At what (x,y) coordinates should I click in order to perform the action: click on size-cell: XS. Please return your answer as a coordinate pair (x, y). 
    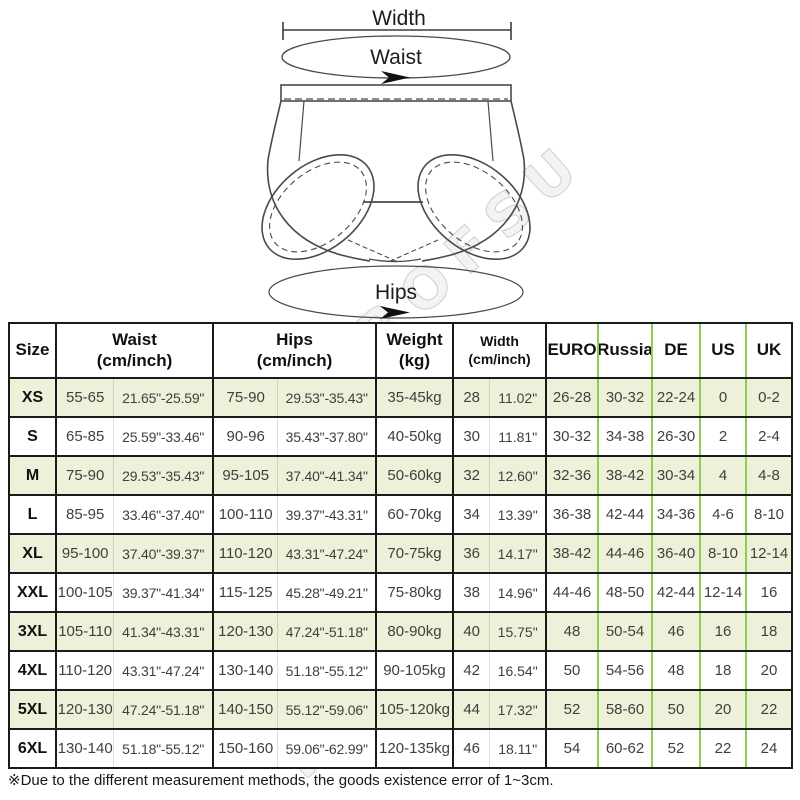
    Looking at the image, I should click on (33, 397).